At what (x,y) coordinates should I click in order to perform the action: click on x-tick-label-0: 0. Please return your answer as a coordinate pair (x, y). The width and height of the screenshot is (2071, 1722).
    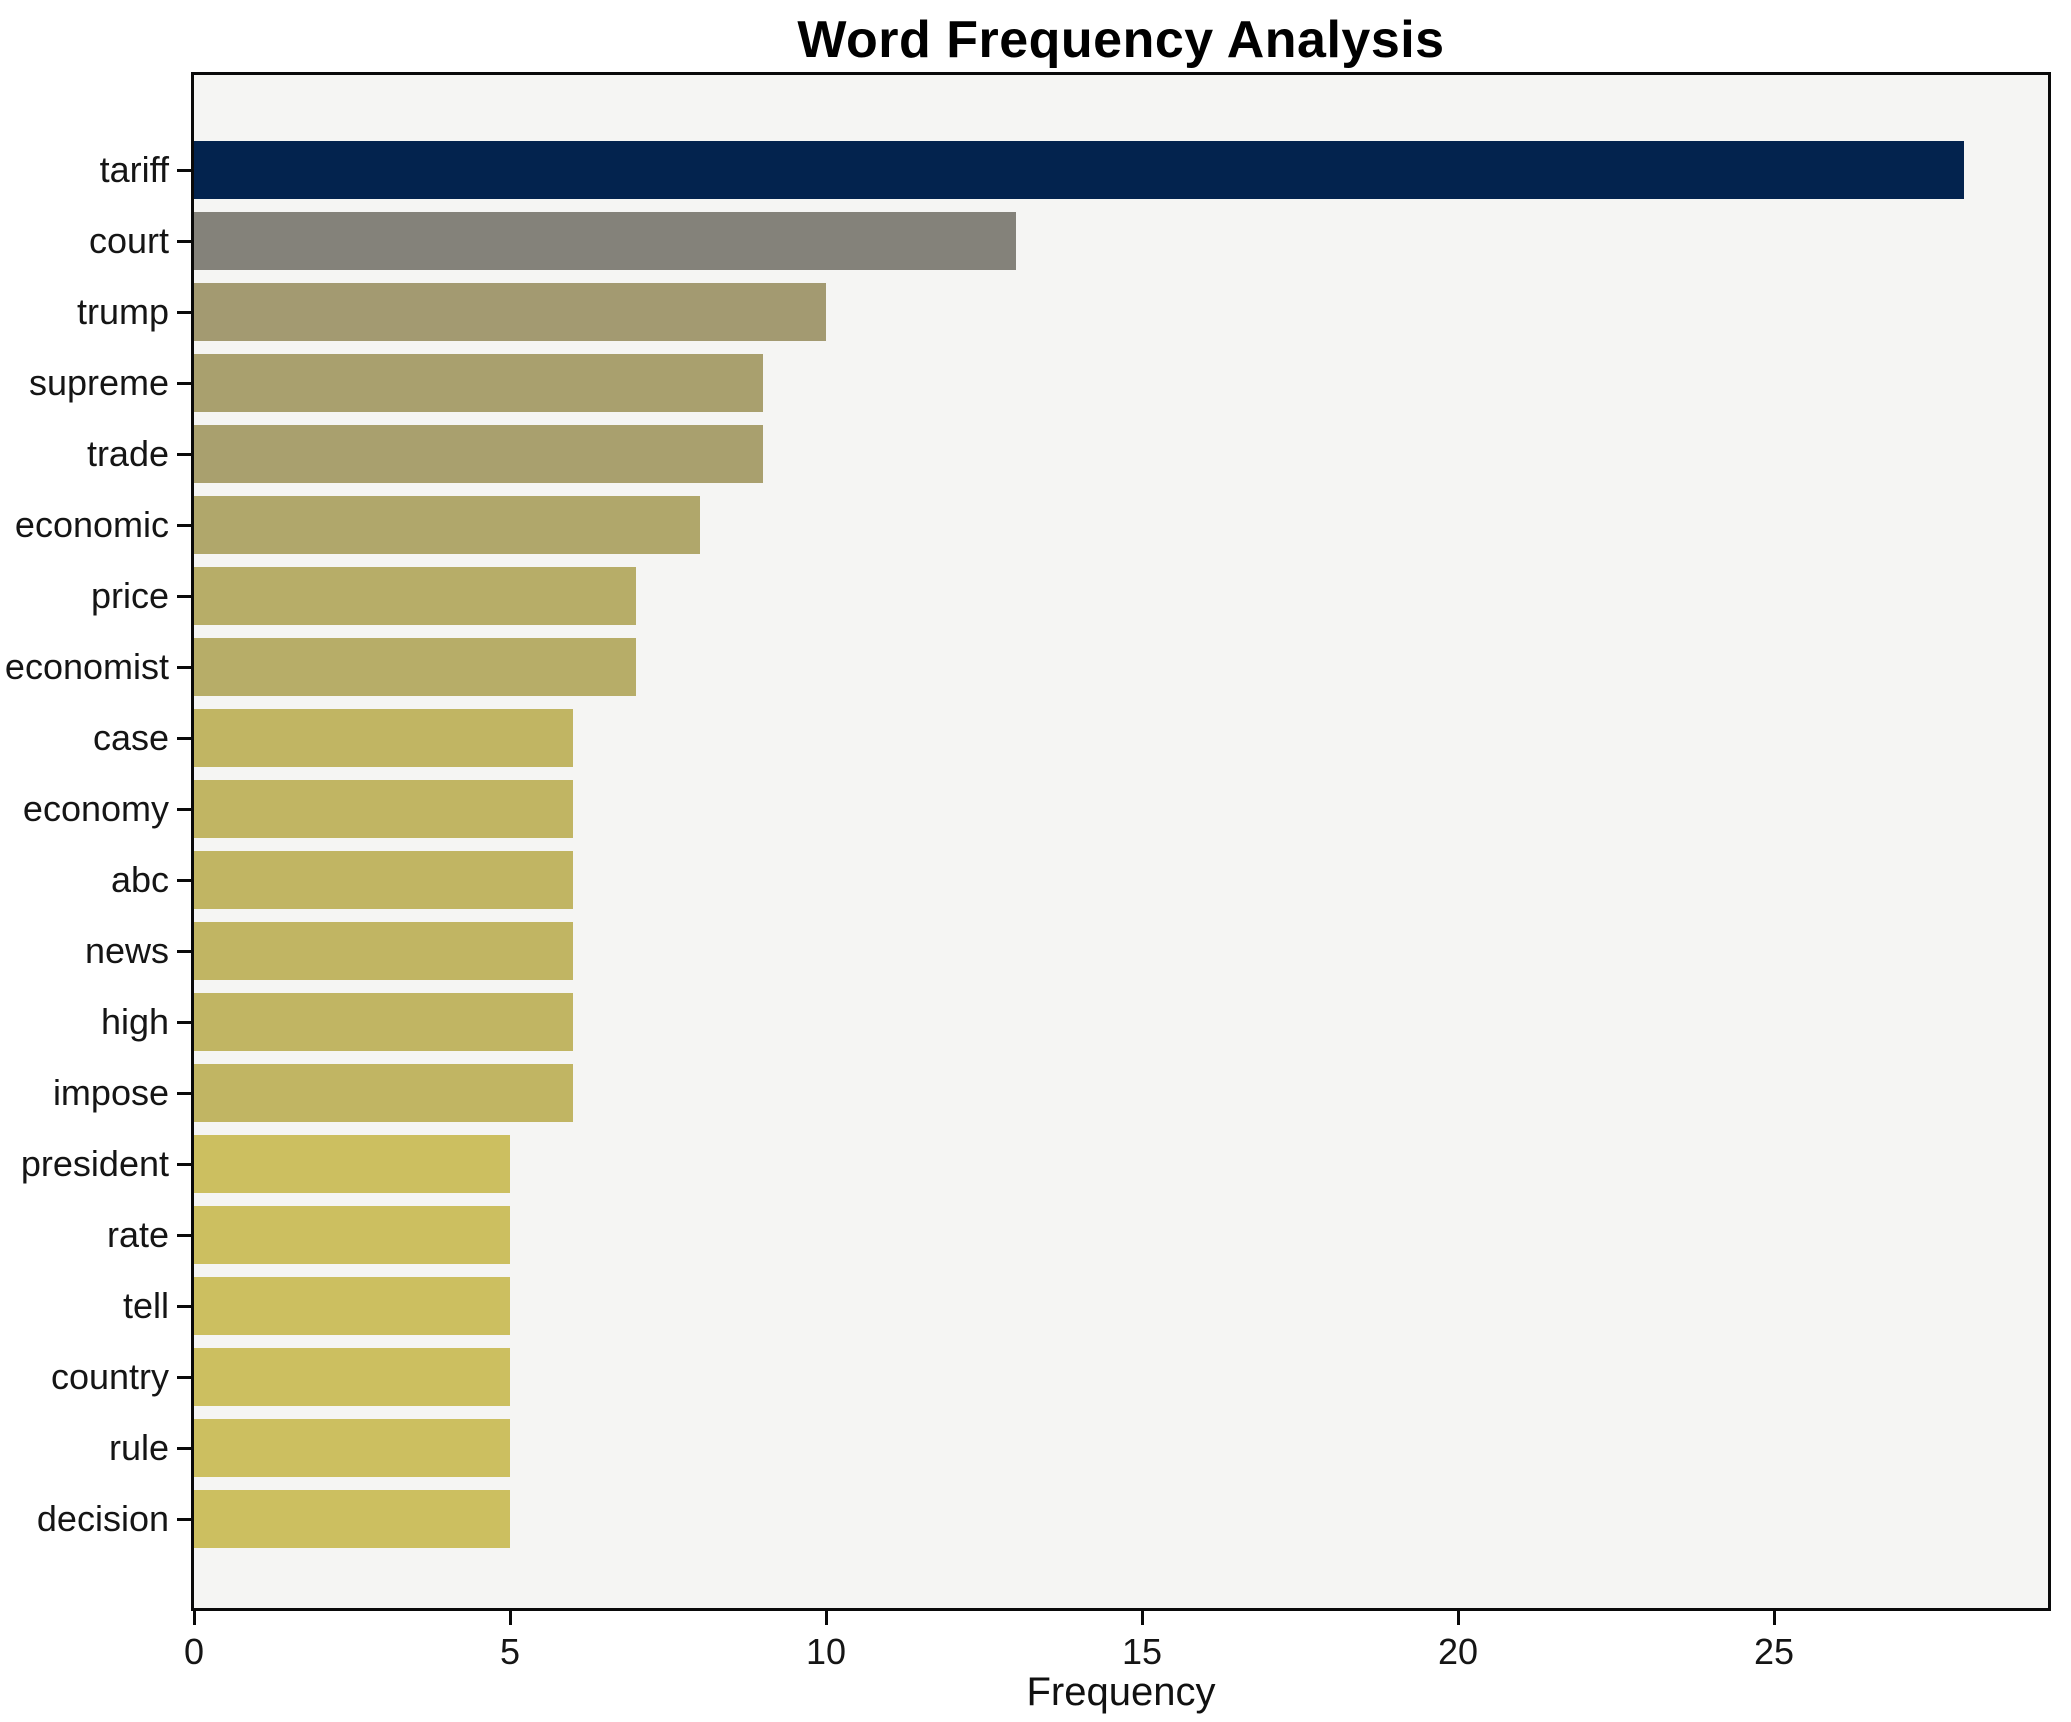
    Looking at the image, I should click on (194, 1651).